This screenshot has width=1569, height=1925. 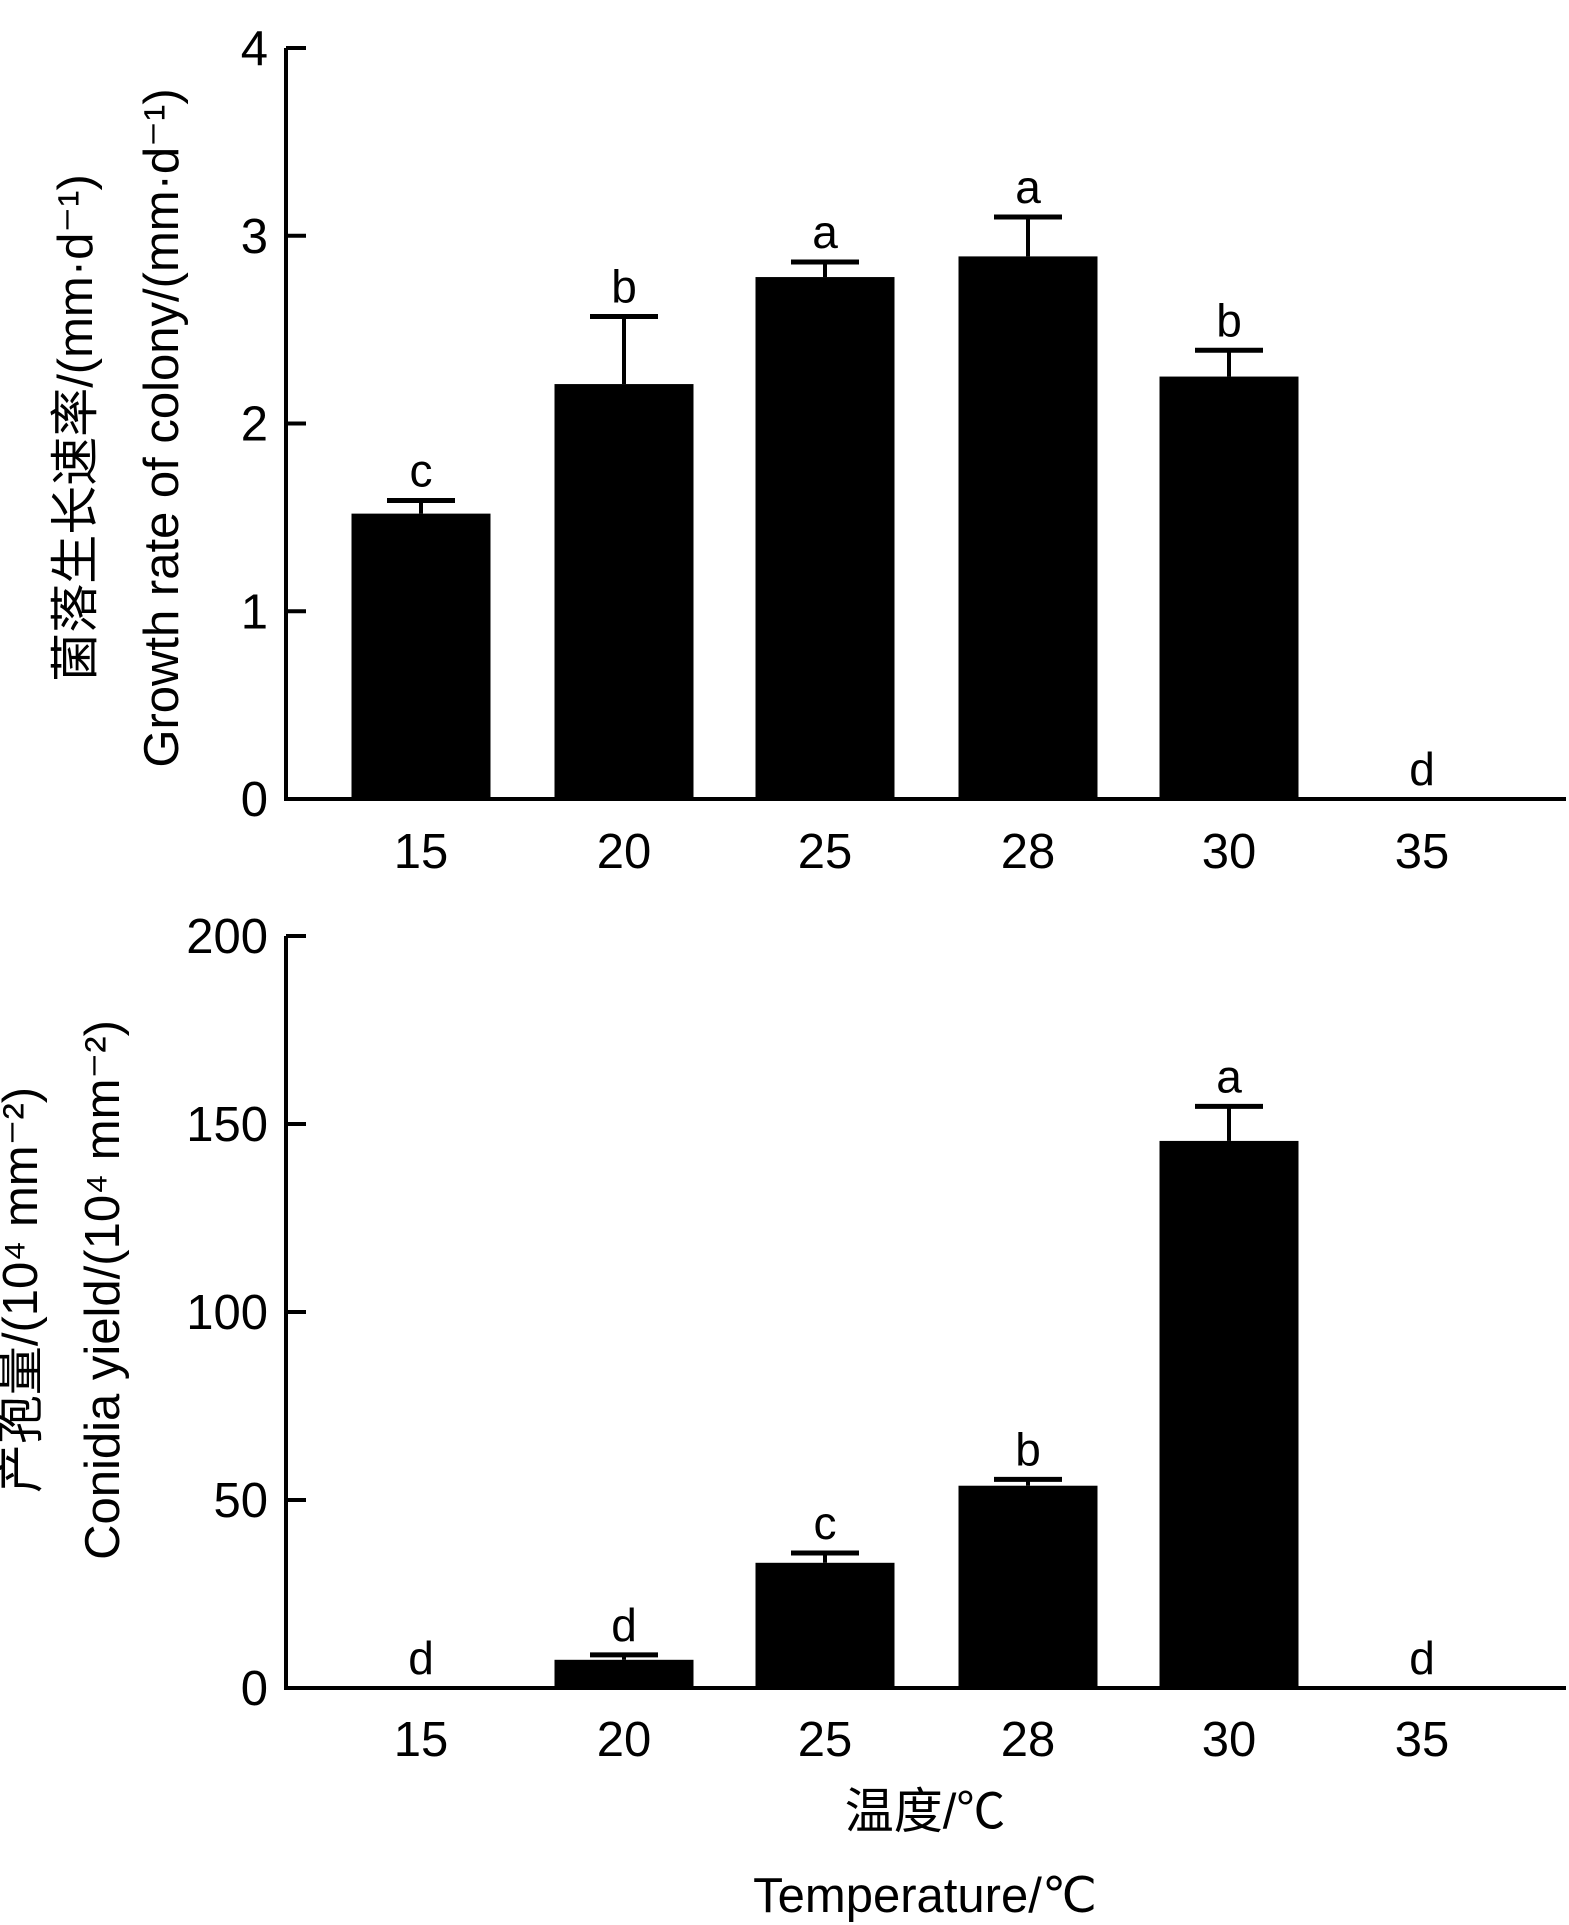 I want to click on y-tick-label: 100, so click(x=227, y=1313).